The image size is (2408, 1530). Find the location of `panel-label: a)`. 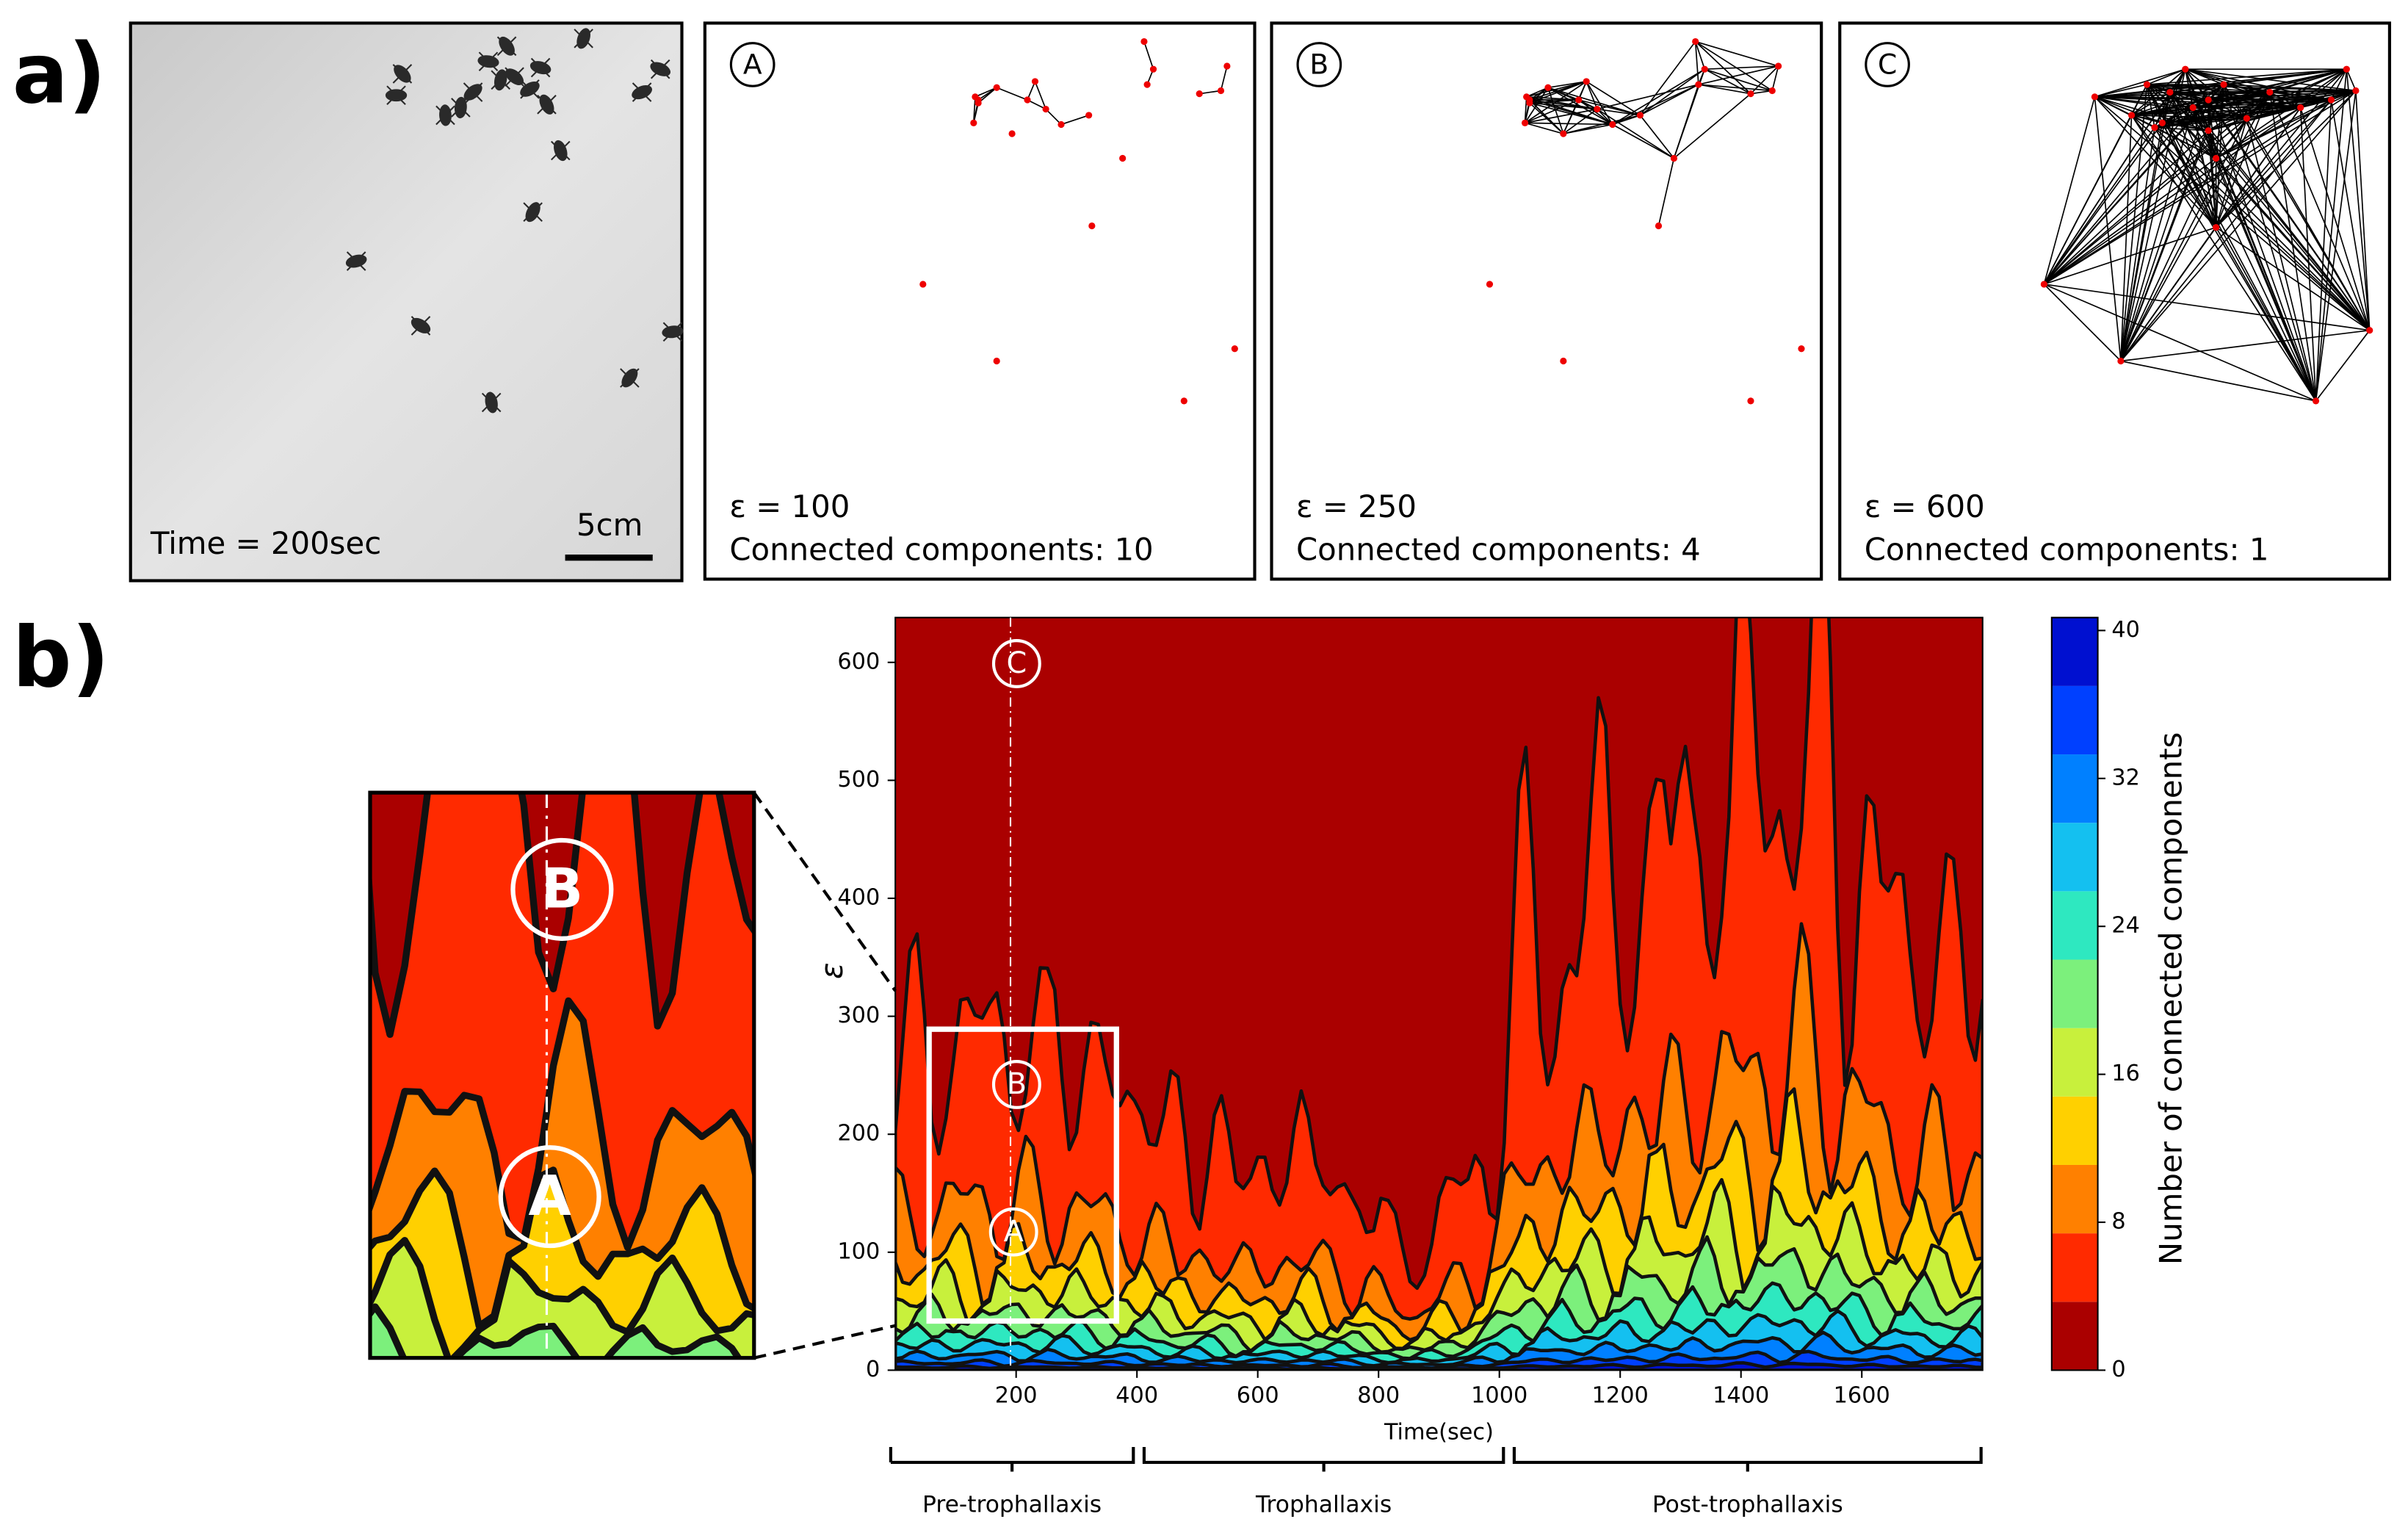

panel-label: a) is located at coordinates (59, 74).